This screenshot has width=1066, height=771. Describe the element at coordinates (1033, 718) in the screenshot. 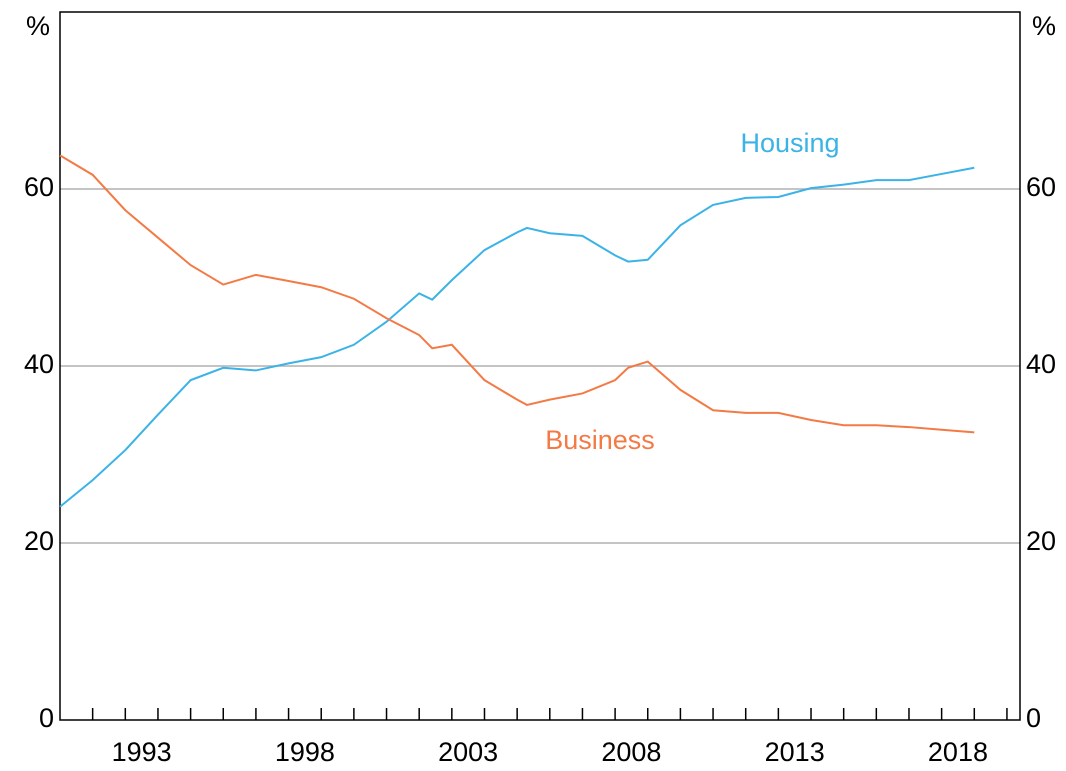

I see `y2-tick-label: 0` at that location.